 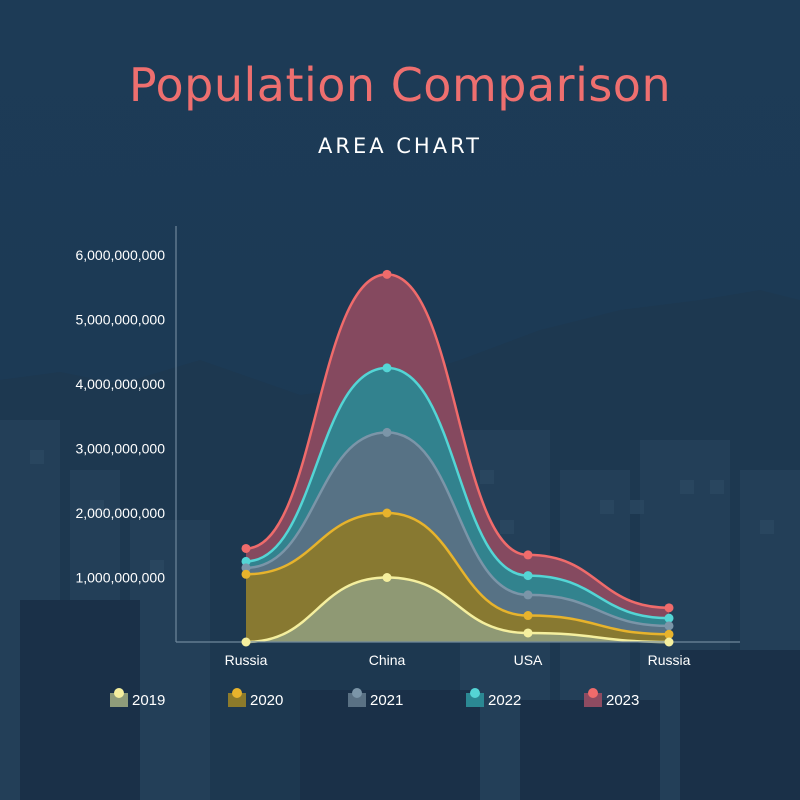 I want to click on legend-label: 2020, so click(x=267, y=700).